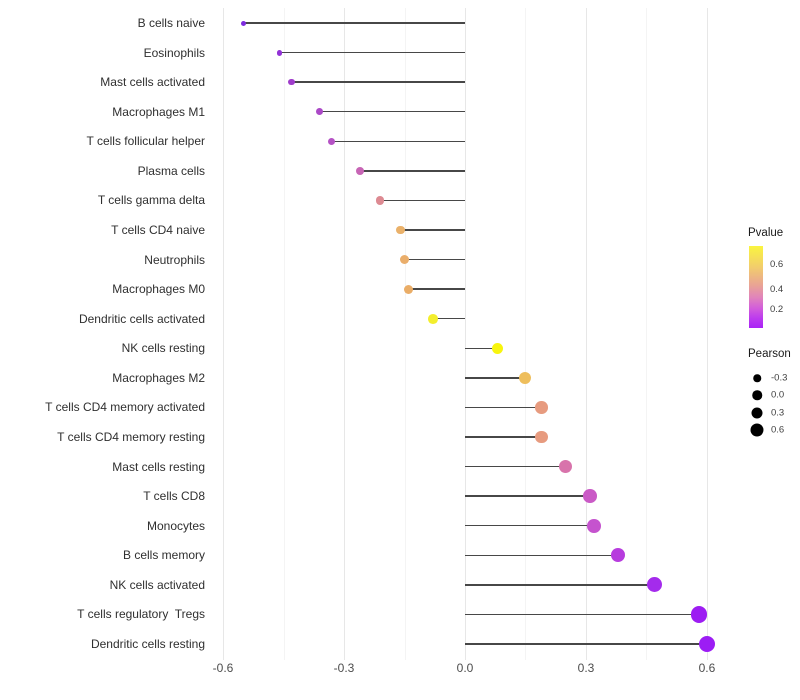 The width and height of the screenshot is (800, 700). Describe the element at coordinates (171, 170) in the screenshot. I see `category-label: Plasma cells` at that location.